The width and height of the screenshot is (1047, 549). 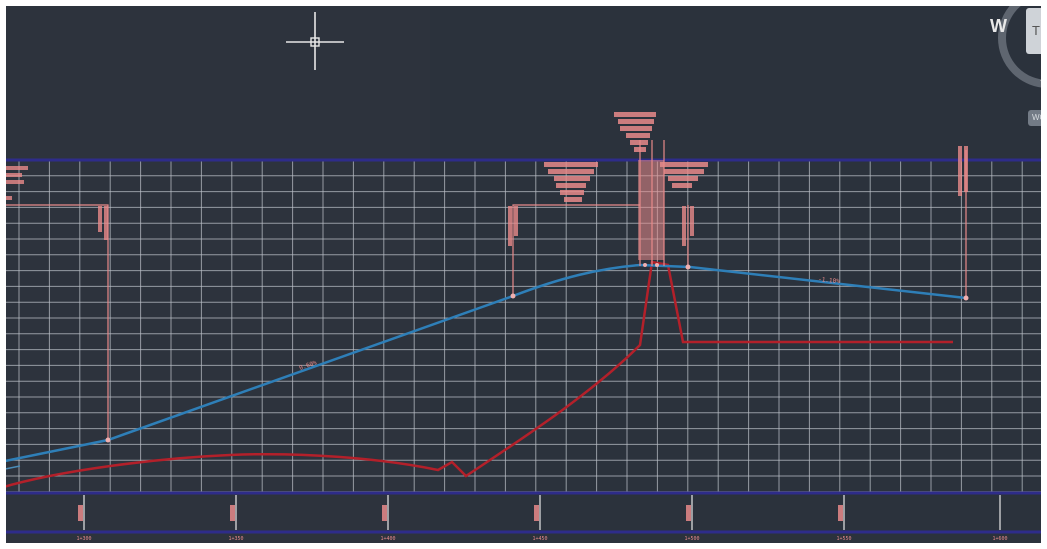 I want to click on viewcube-top-face-button: T, so click(x=1036, y=31).